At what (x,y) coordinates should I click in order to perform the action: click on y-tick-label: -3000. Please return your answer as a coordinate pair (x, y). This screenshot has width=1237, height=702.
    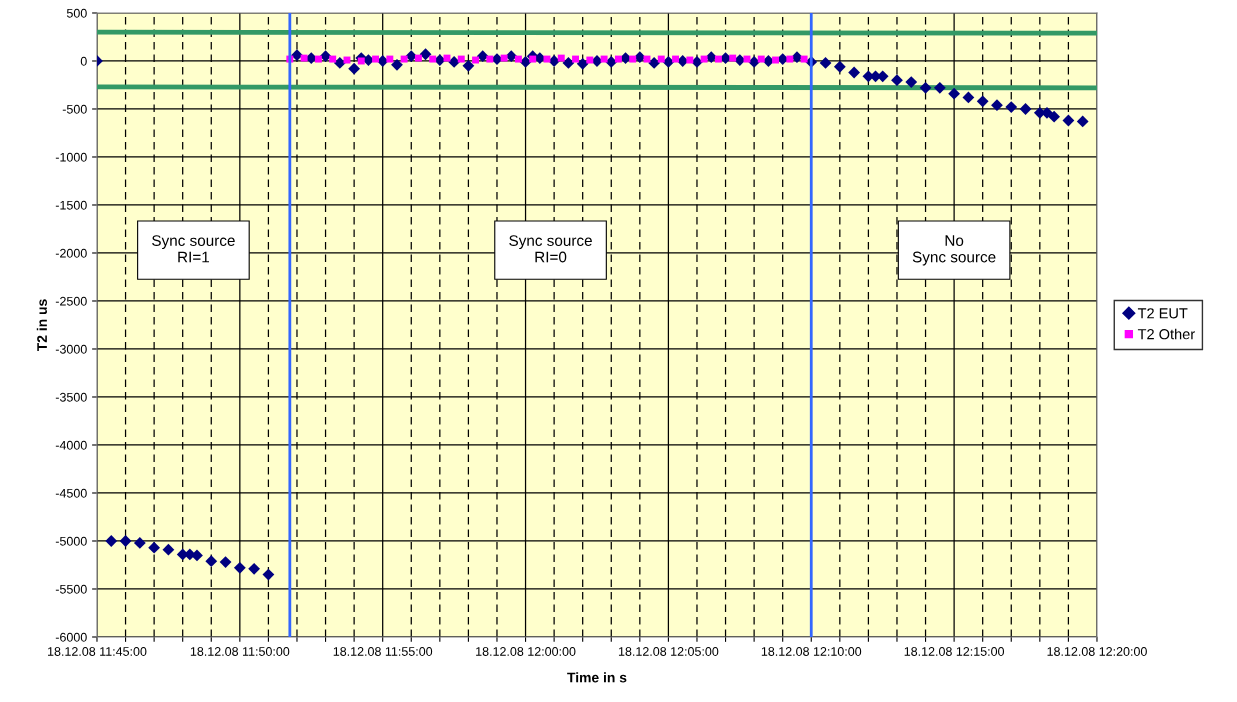
    Looking at the image, I should click on (71, 349).